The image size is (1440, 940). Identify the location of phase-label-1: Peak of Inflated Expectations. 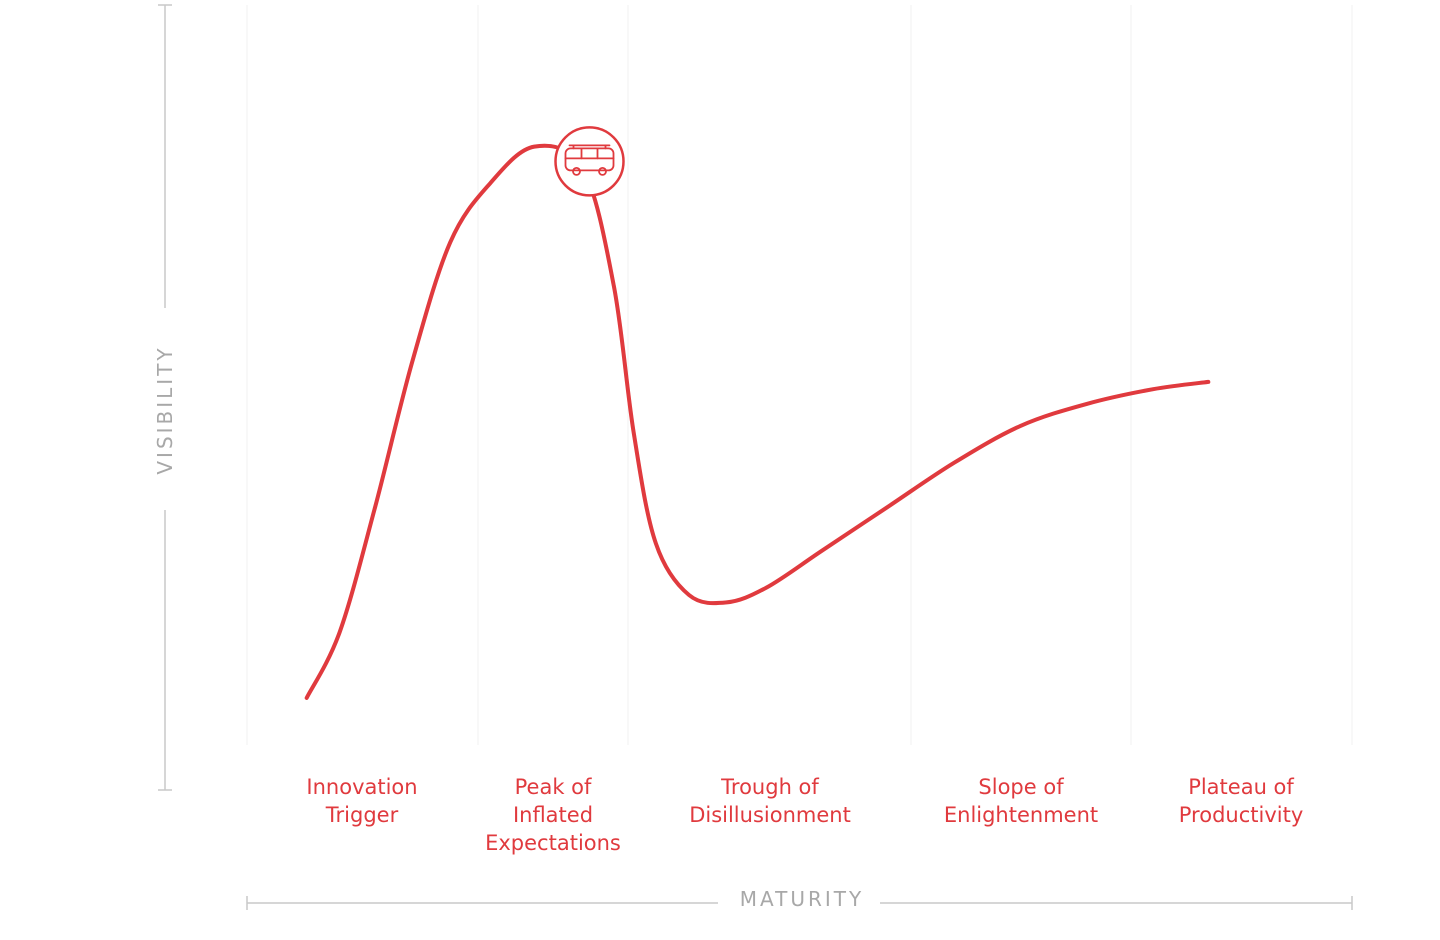
(553, 815).